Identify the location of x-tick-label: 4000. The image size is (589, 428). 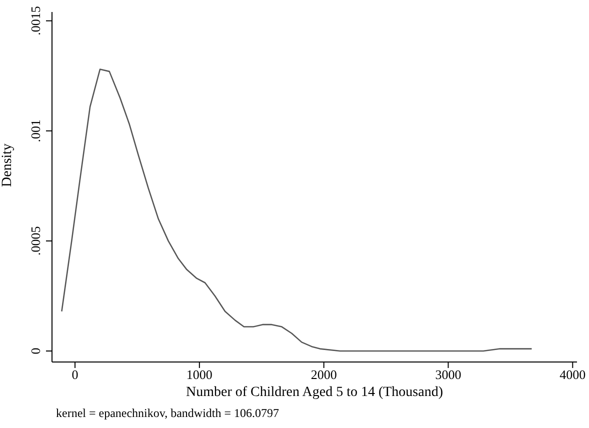
(573, 374).